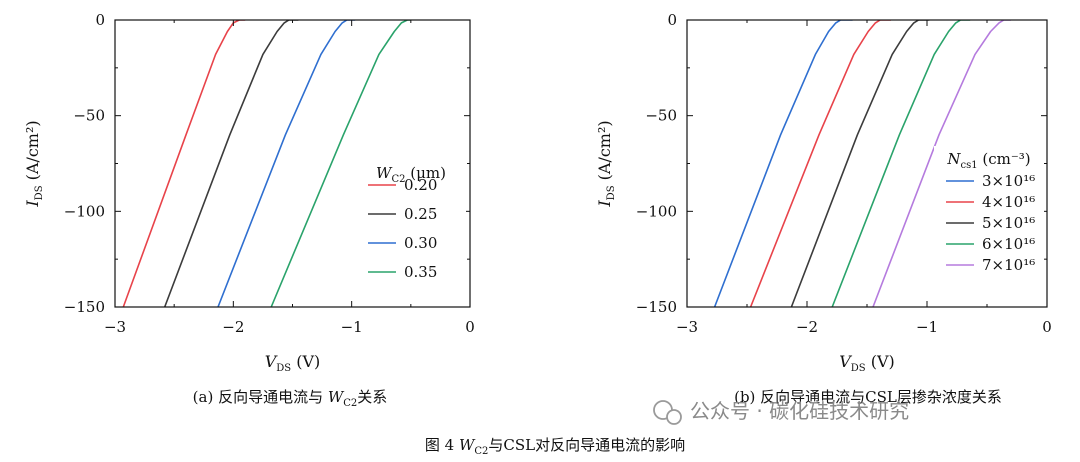  What do you see at coordinates (420, 185) in the screenshot?
I see `legend-label-0: 0.20` at bounding box center [420, 185].